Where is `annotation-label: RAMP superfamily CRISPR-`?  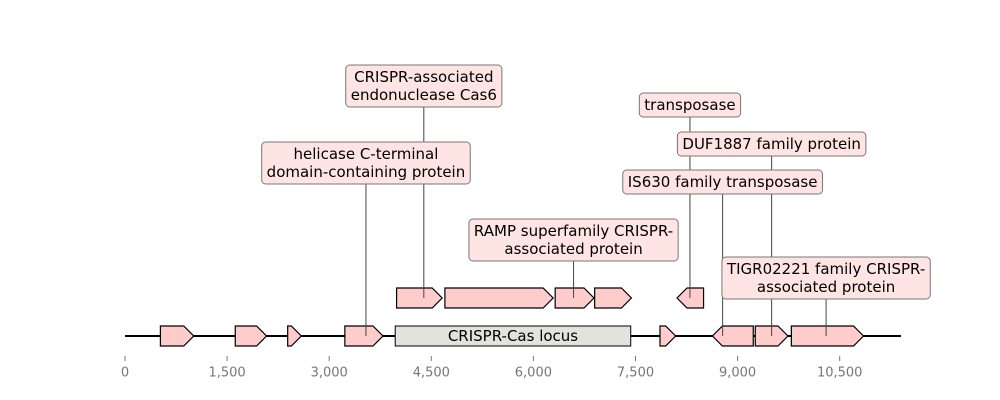 annotation-label: RAMP superfamily CRISPR- is located at coordinates (573, 231).